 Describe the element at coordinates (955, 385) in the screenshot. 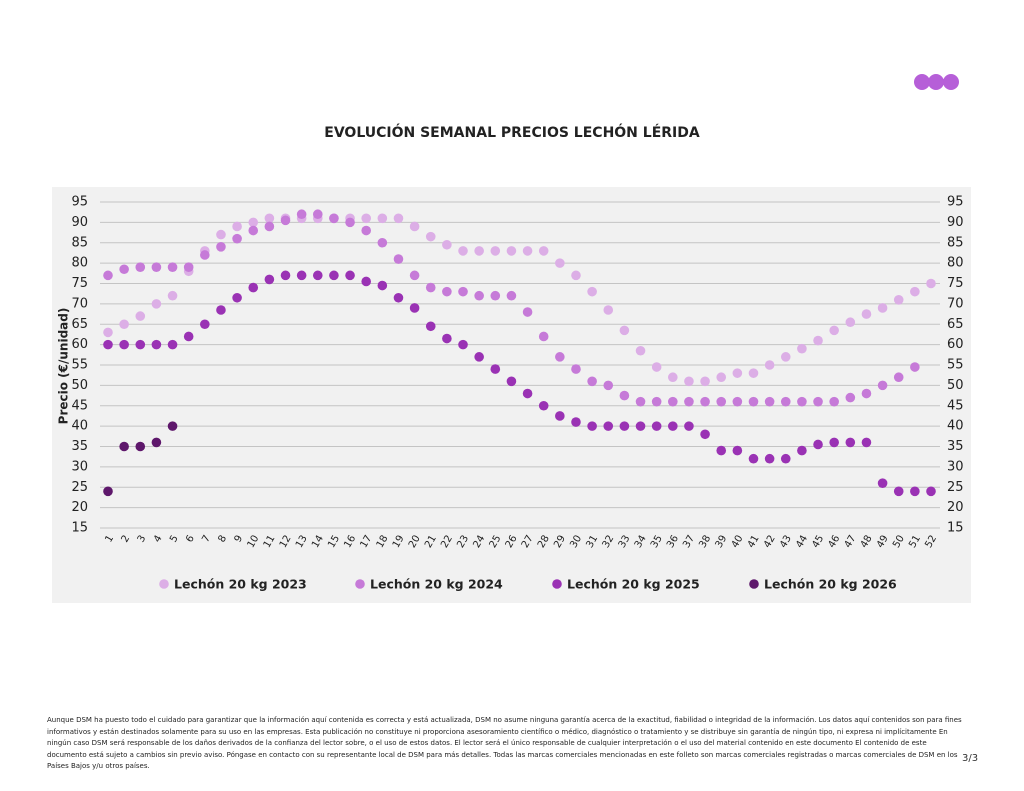

I see `y2-tick-label: 50` at that location.